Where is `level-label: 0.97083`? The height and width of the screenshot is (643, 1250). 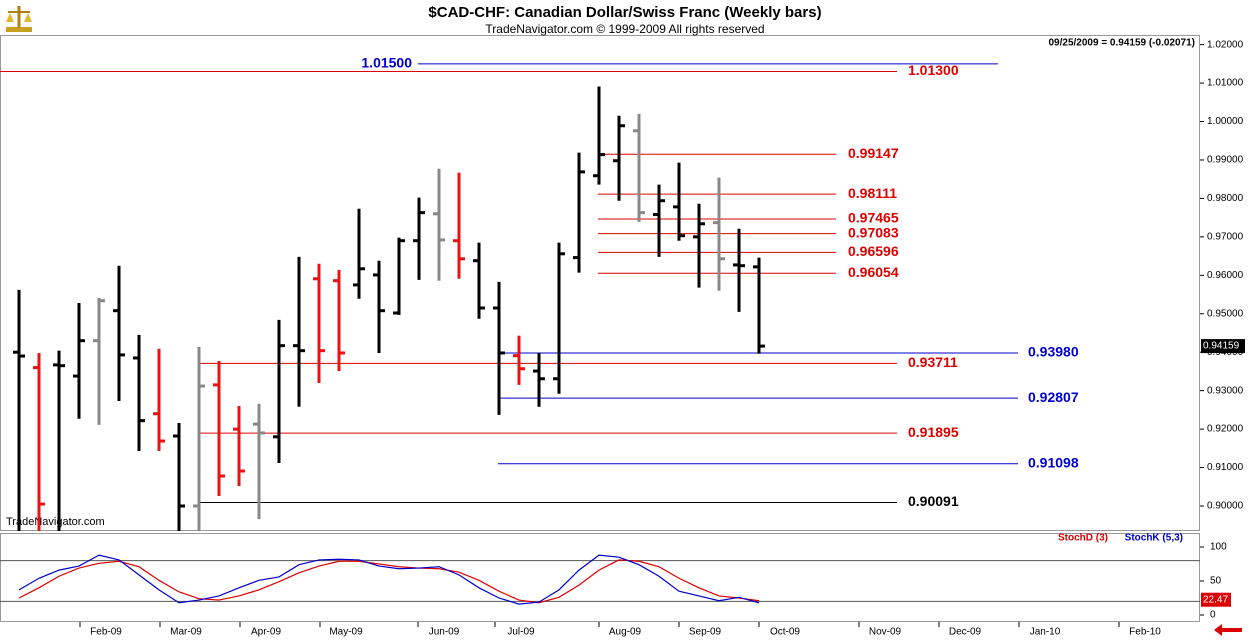
level-label: 0.97083 is located at coordinates (873, 232).